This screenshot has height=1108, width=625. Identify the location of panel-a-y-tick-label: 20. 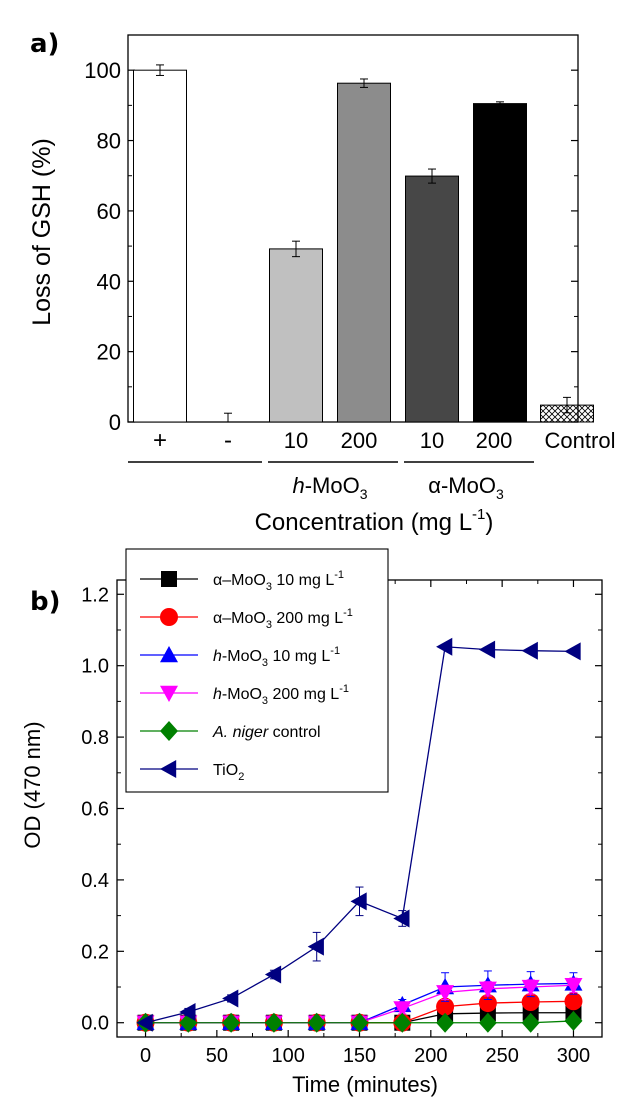
(109, 352).